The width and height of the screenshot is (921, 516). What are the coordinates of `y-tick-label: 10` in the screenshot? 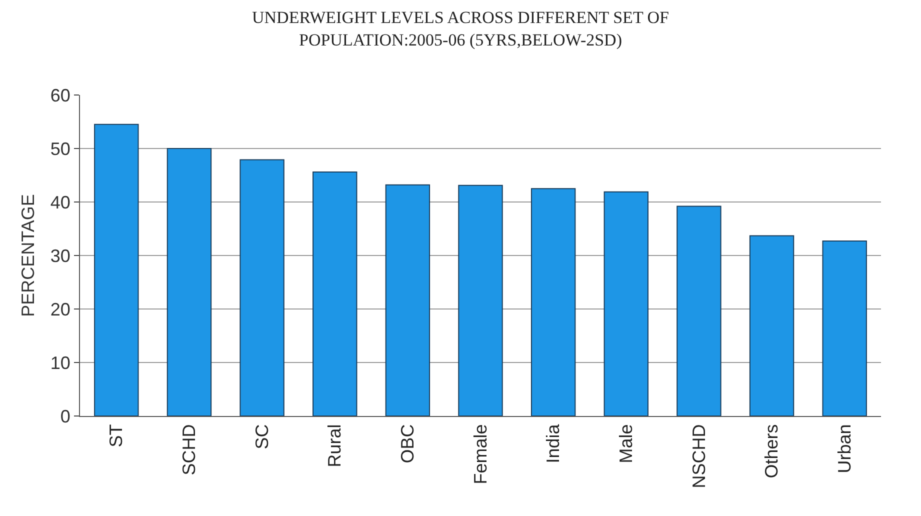 It's located at (60, 362).